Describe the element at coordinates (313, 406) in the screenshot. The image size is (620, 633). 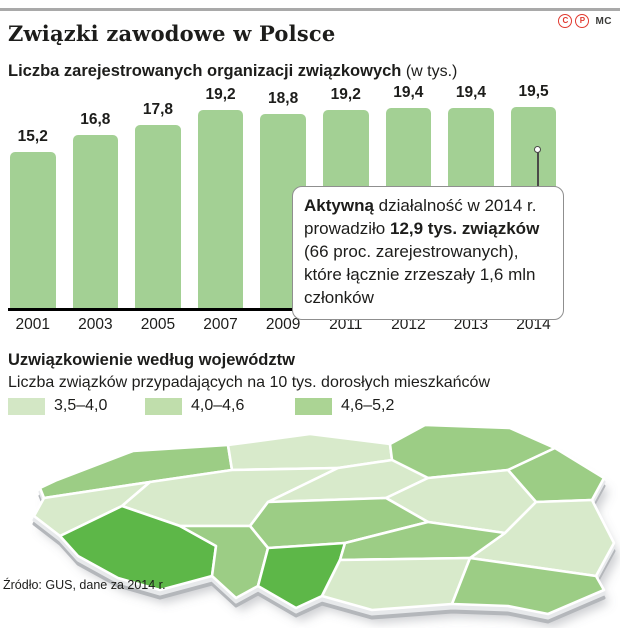
I see `legend-swatch-dark` at that location.